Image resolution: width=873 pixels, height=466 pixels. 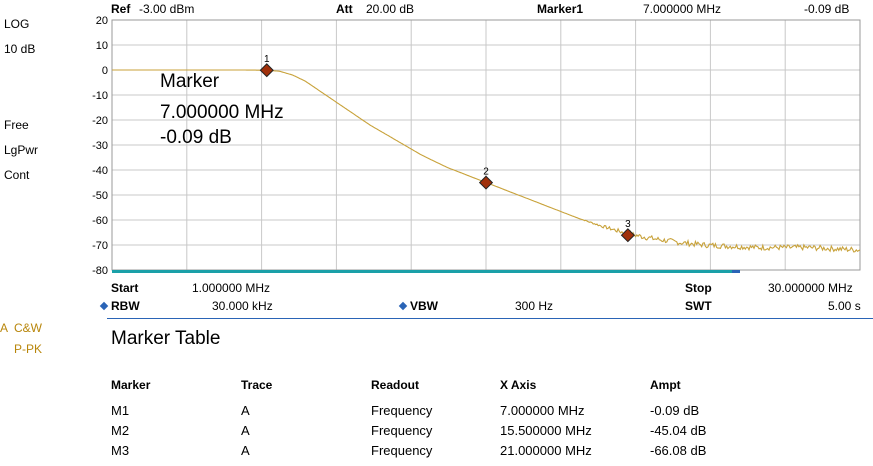 What do you see at coordinates (395, 385) in the screenshot?
I see `table-header-cell: Readout` at bounding box center [395, 385].